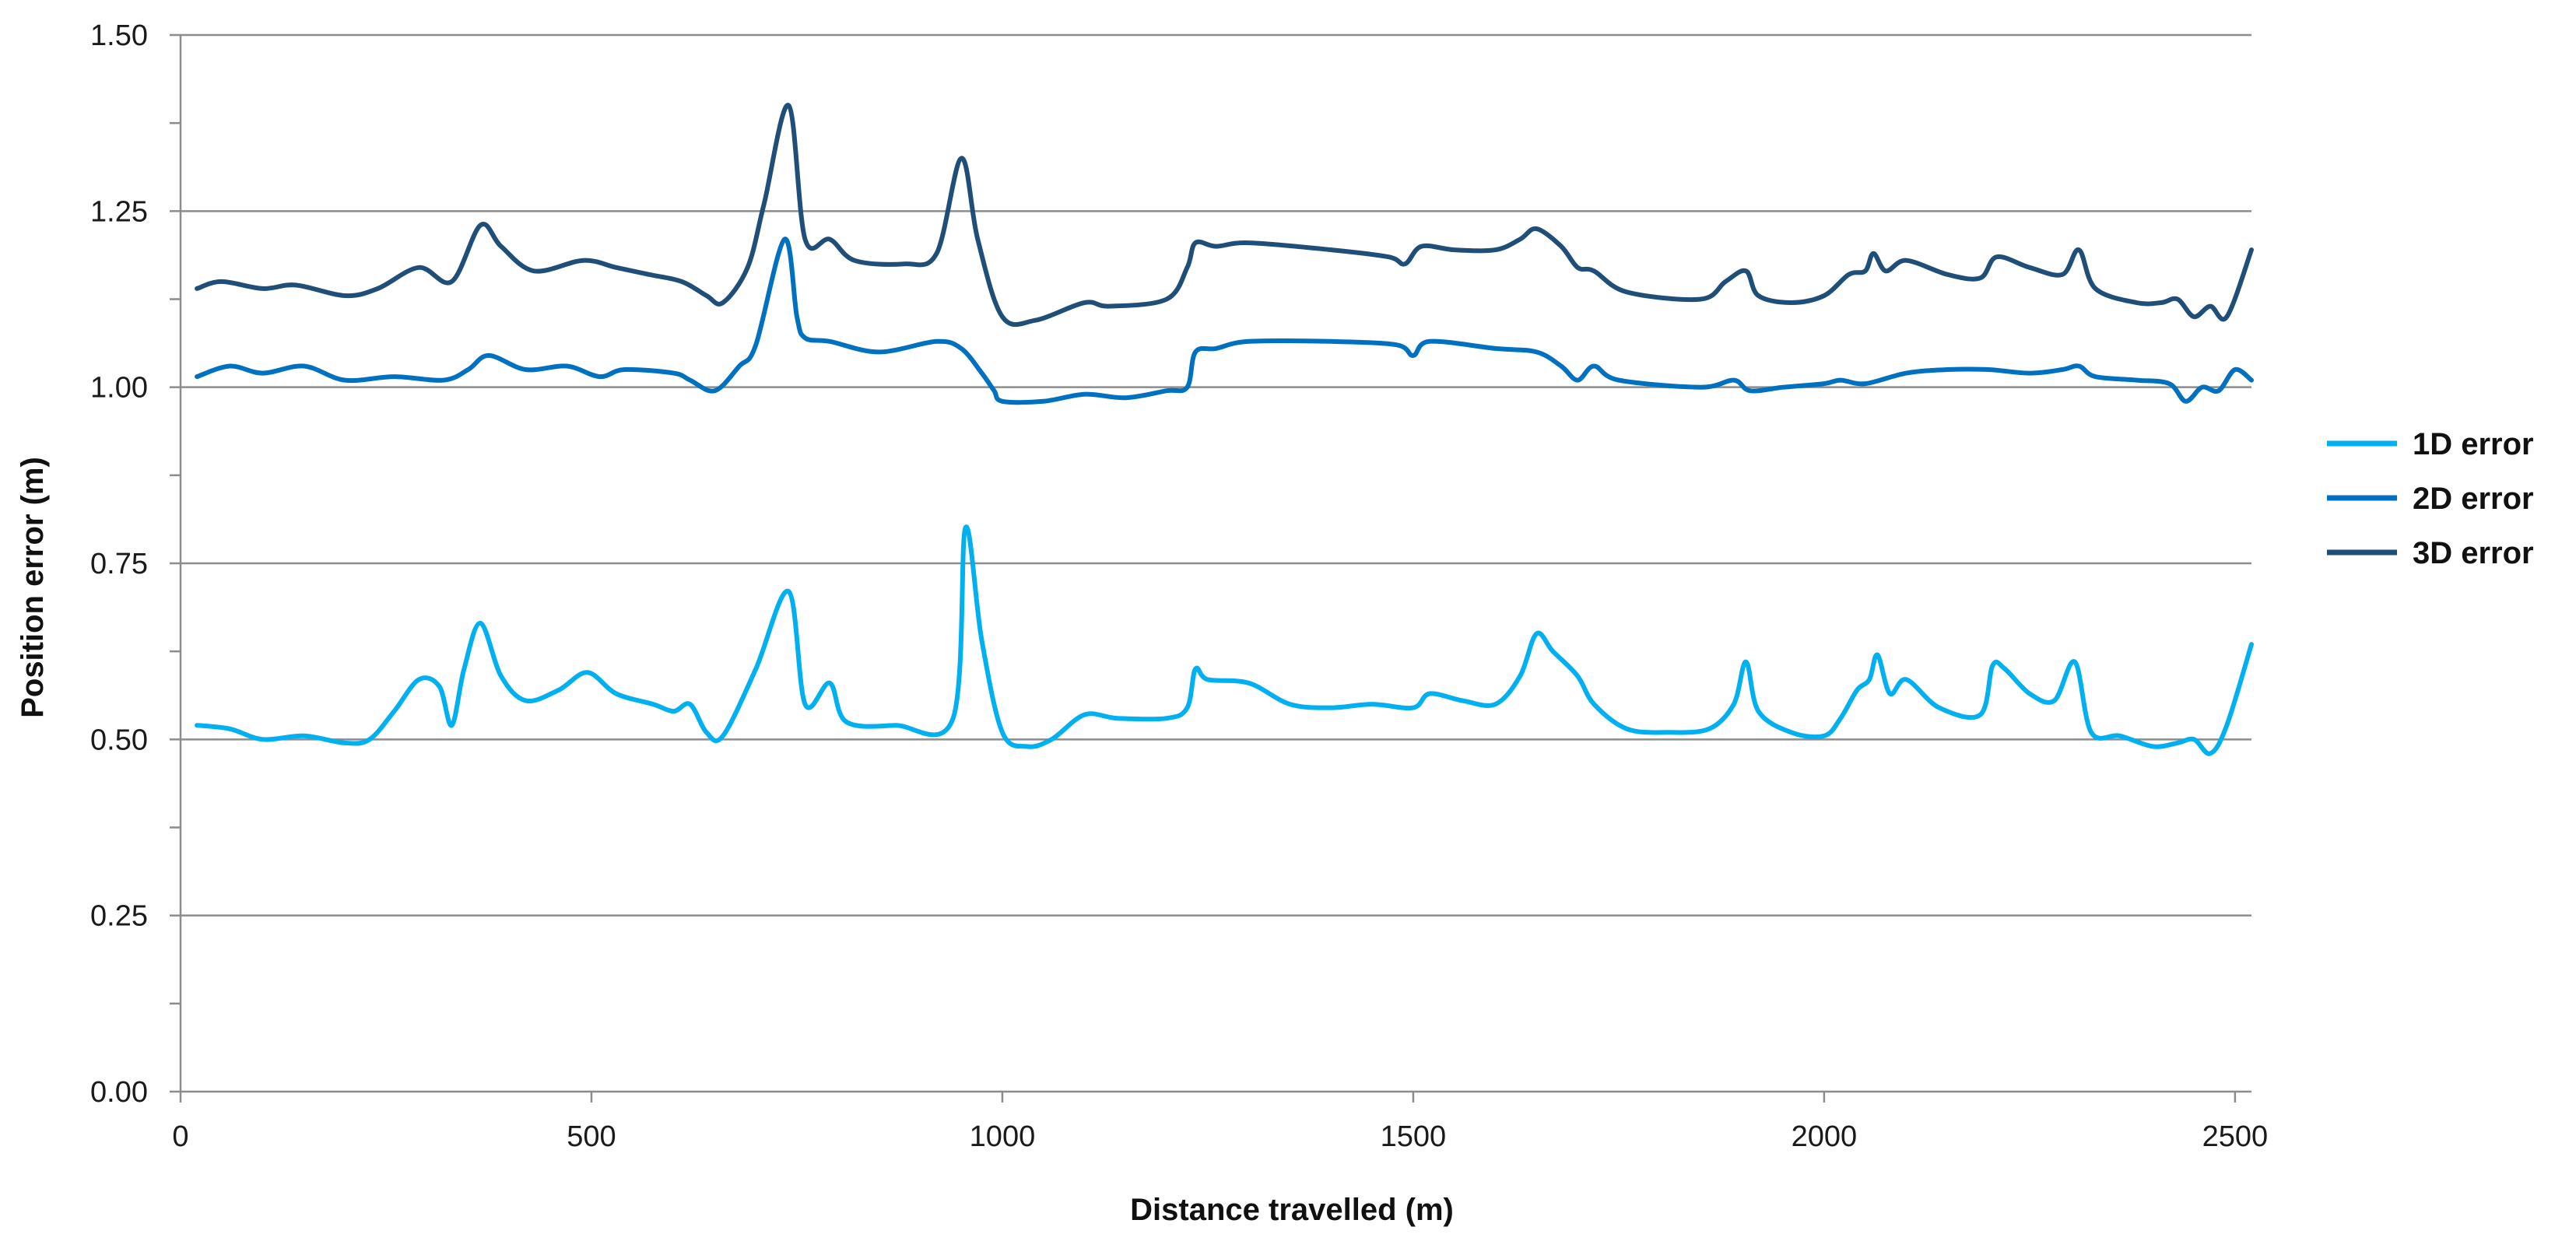 The height and width of the screenshot is (1255, 2576). Describe the element at coordinates (2474, 499) in the screenshot. I see `legend-label: 2D error` at that location.